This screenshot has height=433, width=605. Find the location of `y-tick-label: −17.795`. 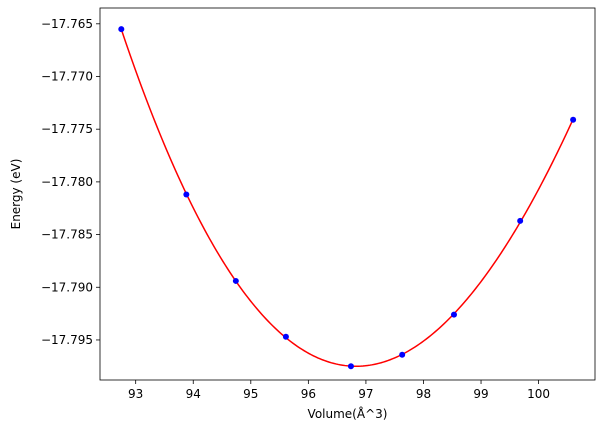

y-tick-label: −17.795 is located at coordinates (67, 340).